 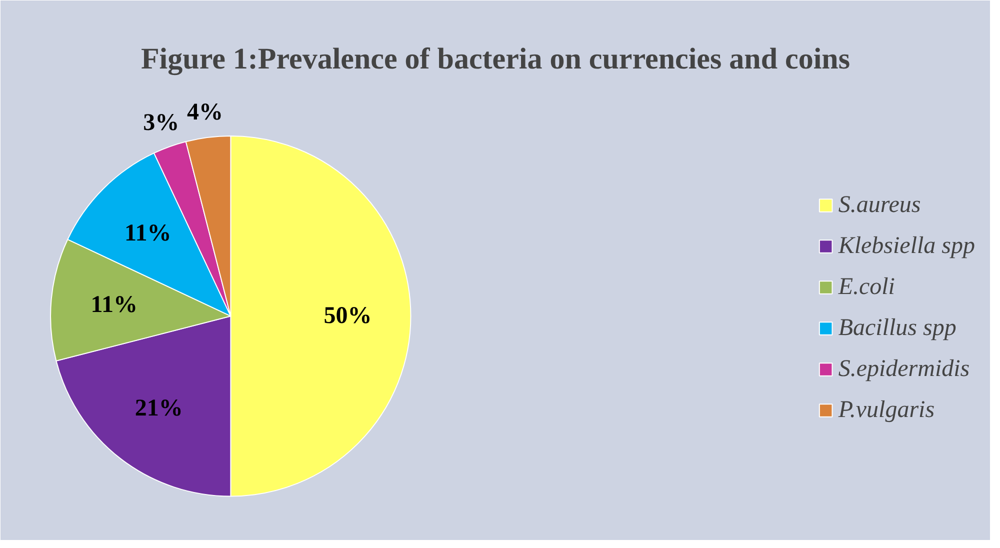 What do you see at coordinates (161, 123) in the screenshot?
I see `data-label: 3%` at bounding box center [161, 123].